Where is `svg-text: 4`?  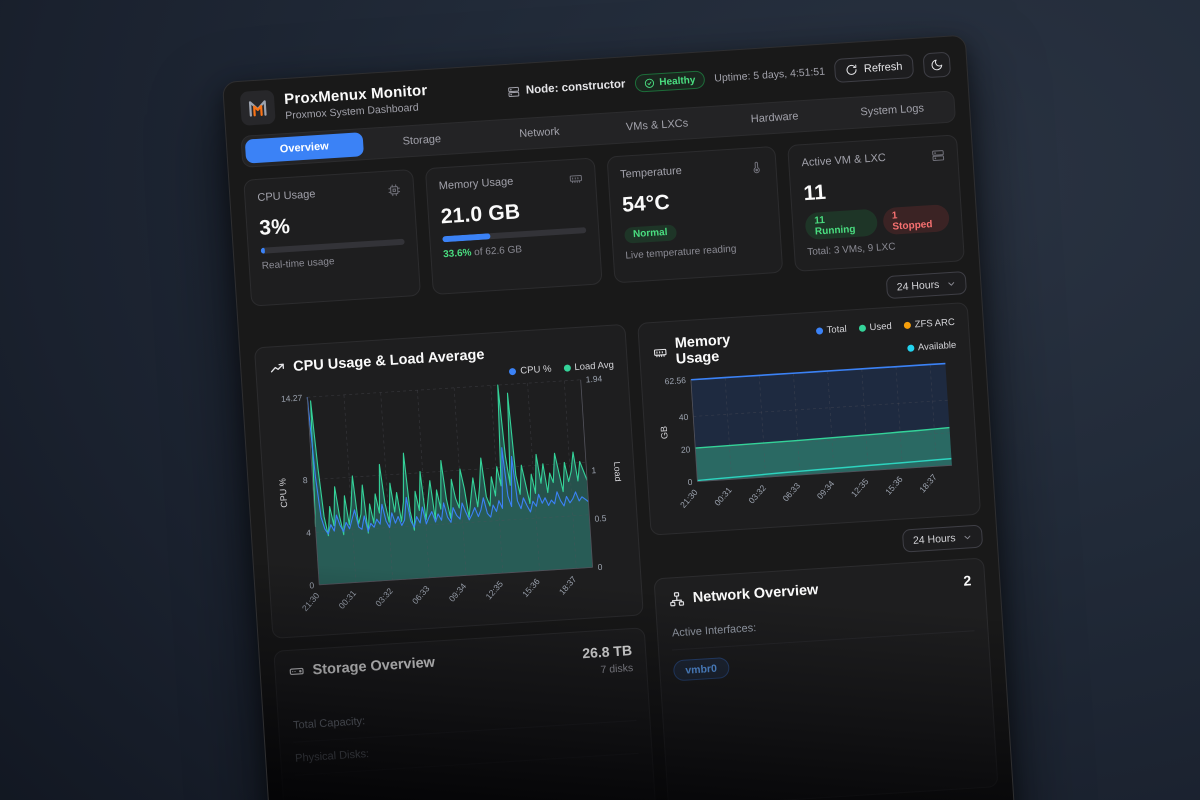
svg-text: 4 is located at coordinates (309, 533).